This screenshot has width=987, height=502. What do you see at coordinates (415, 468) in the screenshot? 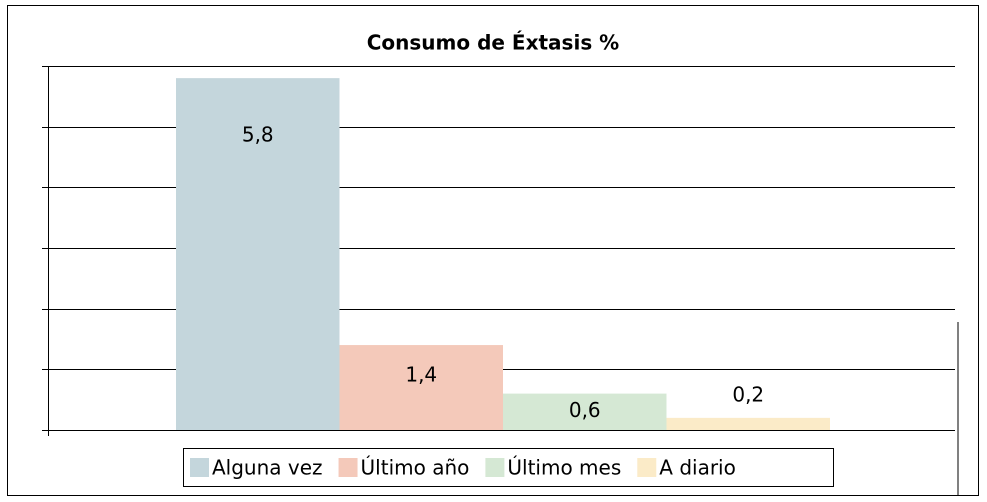
I see `legend-label: Último año` at bounding box center [415, 468].